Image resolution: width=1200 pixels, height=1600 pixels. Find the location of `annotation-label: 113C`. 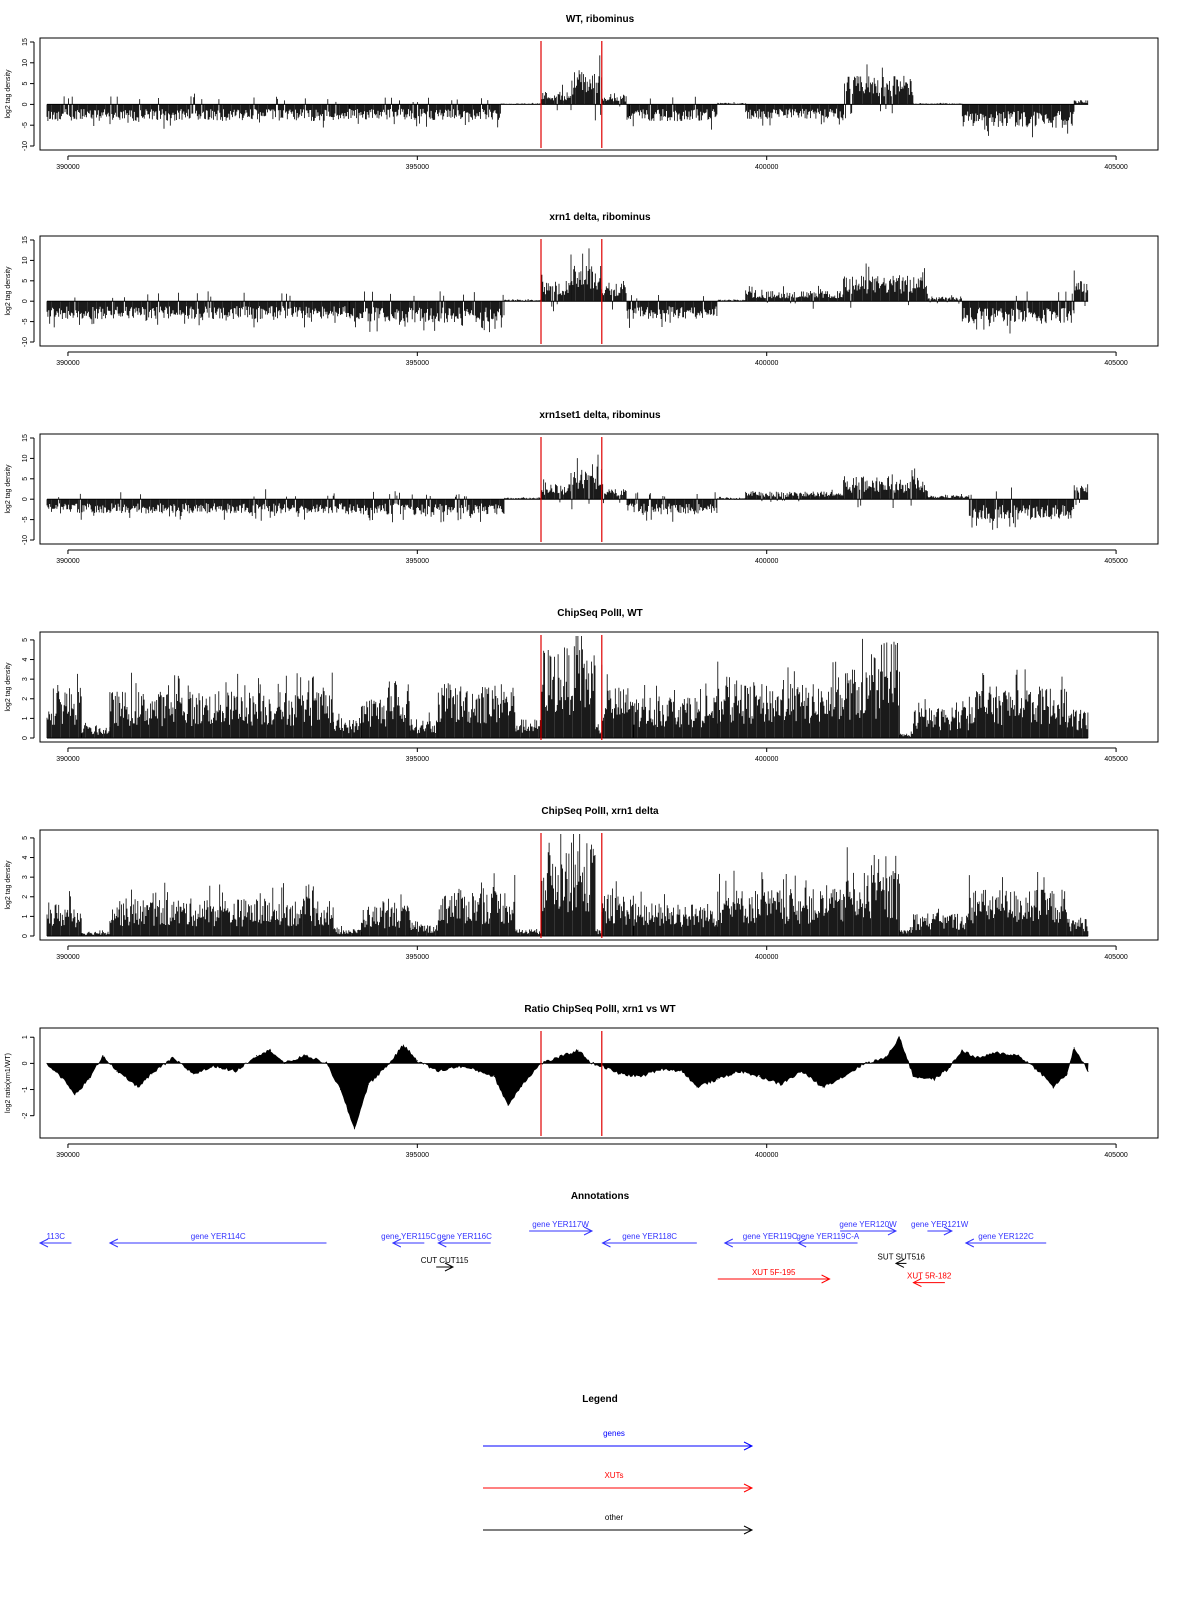

annotation-label: 113C is located at coordinates (55, 1236).